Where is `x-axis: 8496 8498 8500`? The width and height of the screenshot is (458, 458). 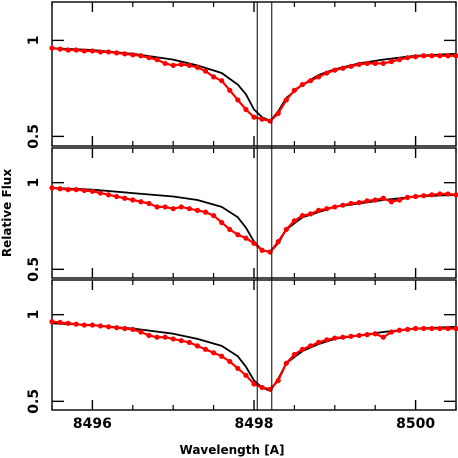 x-axis: 8496 8498 8500 is located at coordinates (254, 424).